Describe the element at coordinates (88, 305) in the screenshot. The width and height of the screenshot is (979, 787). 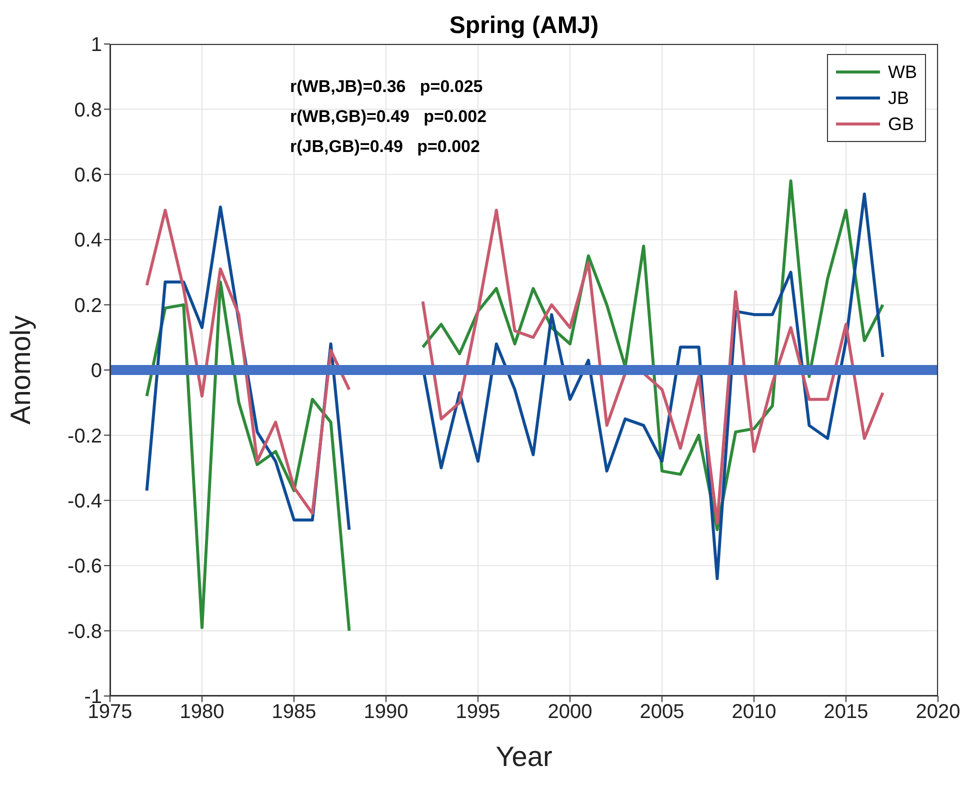
I see `y-tick-label: 0.2` at that location.